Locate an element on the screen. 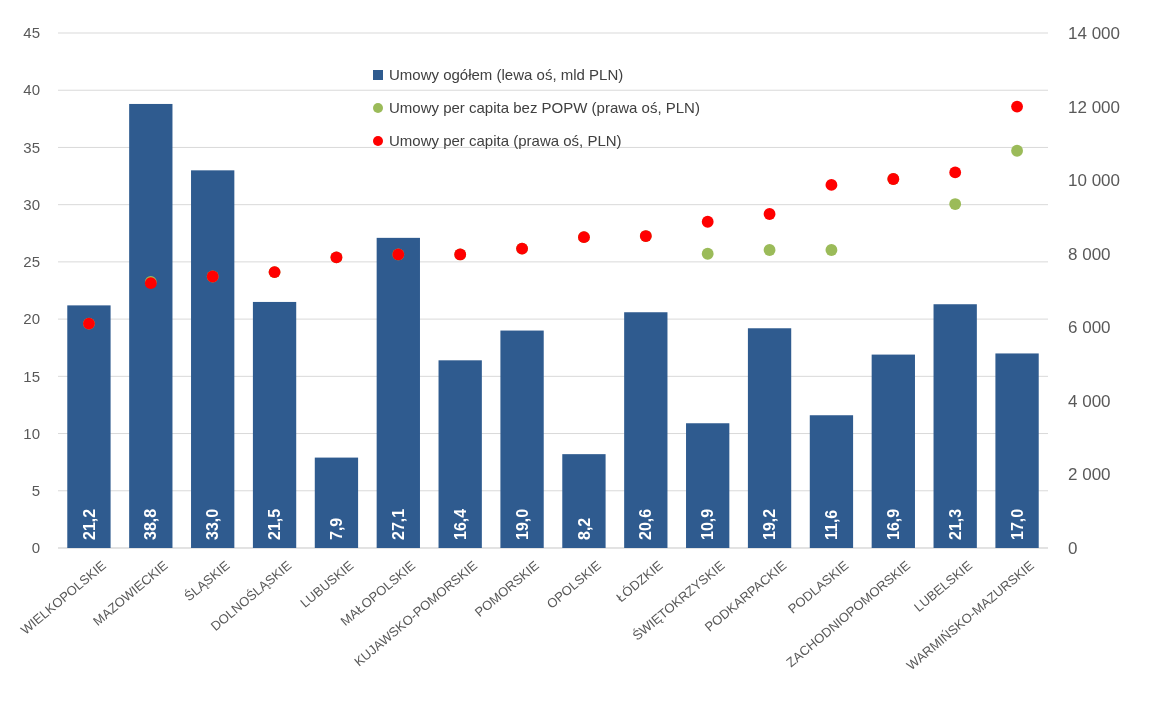  y2-tick-label: 4 000 is located at coordinates (1089, 401).